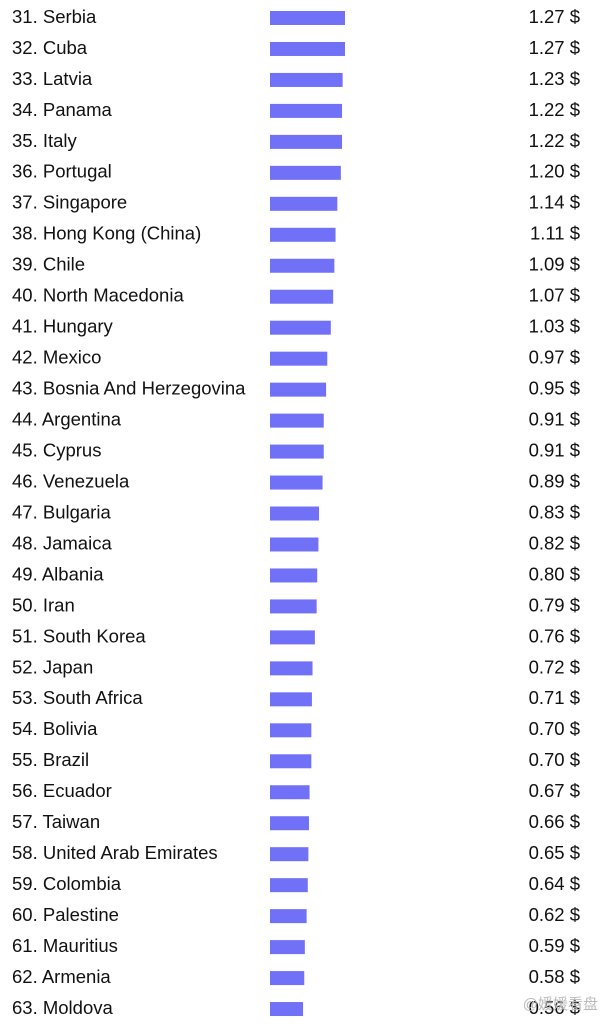 Image resolution: width=606 pixels, height=1025 pixels. I want to click on value-label: 0.97 $, so click(554, 357).